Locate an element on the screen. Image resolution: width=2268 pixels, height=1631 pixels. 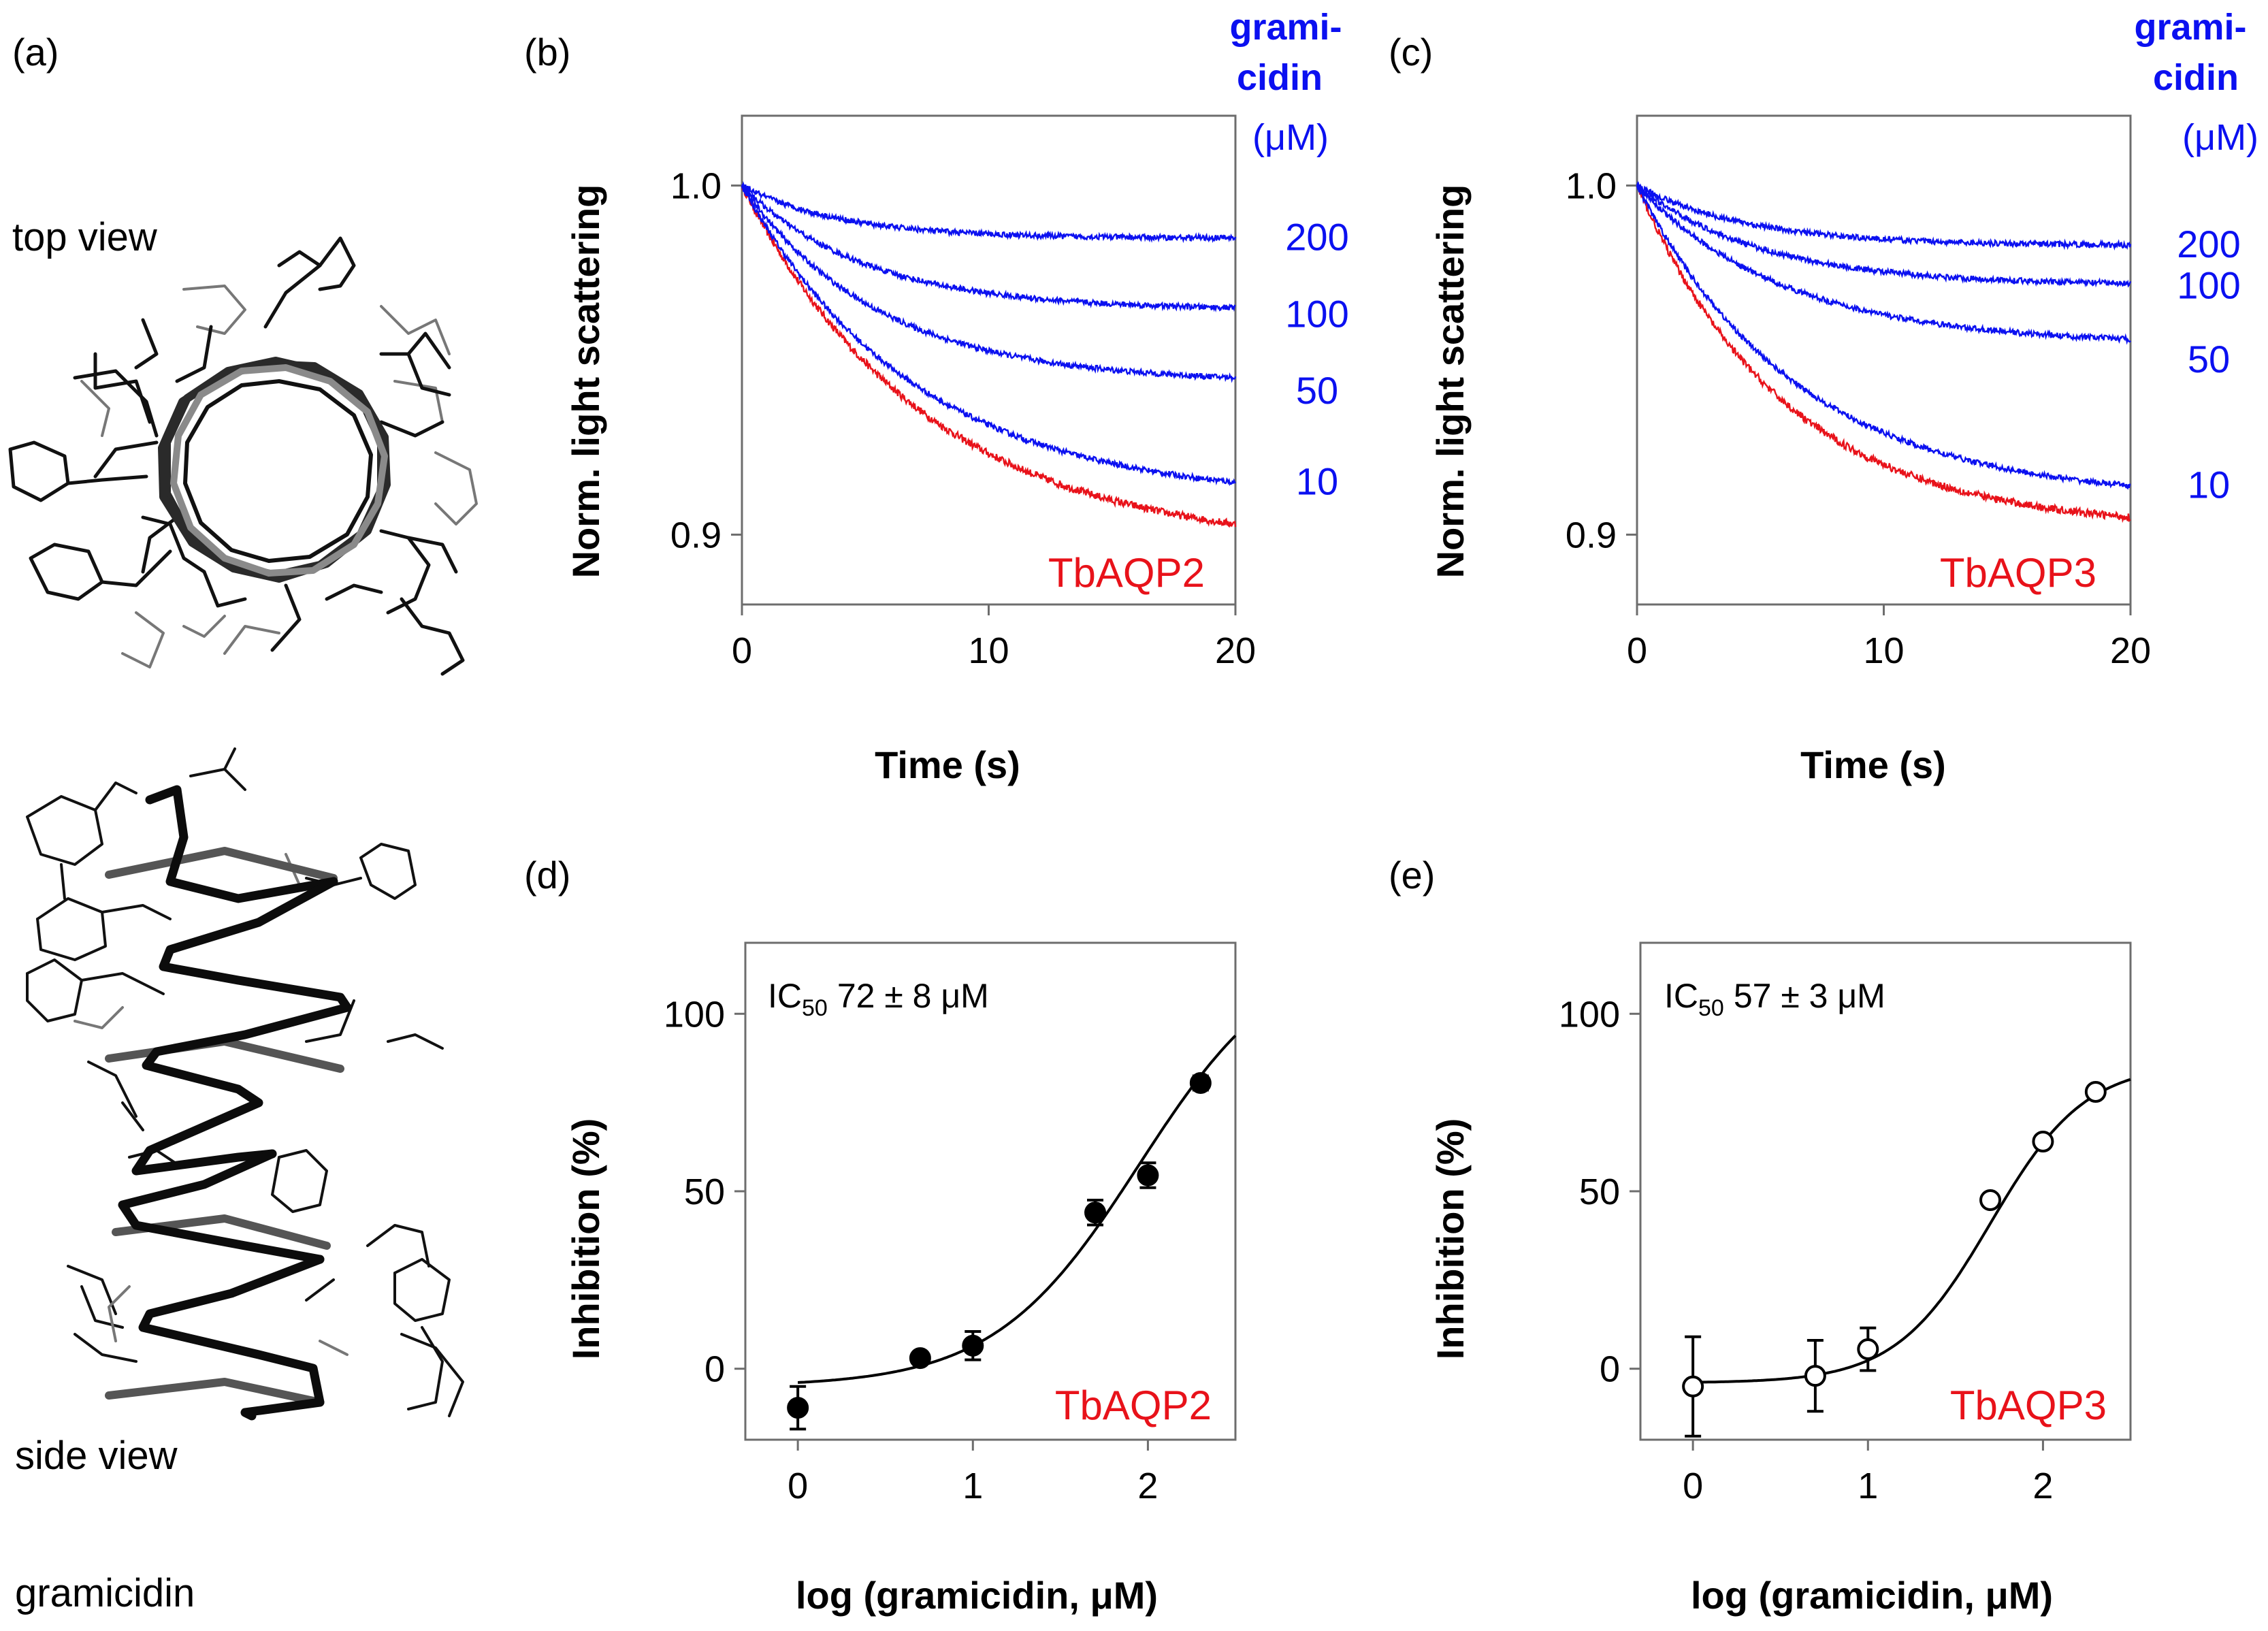
gramicidin-top-view-image is located at coordinates (243, 456).